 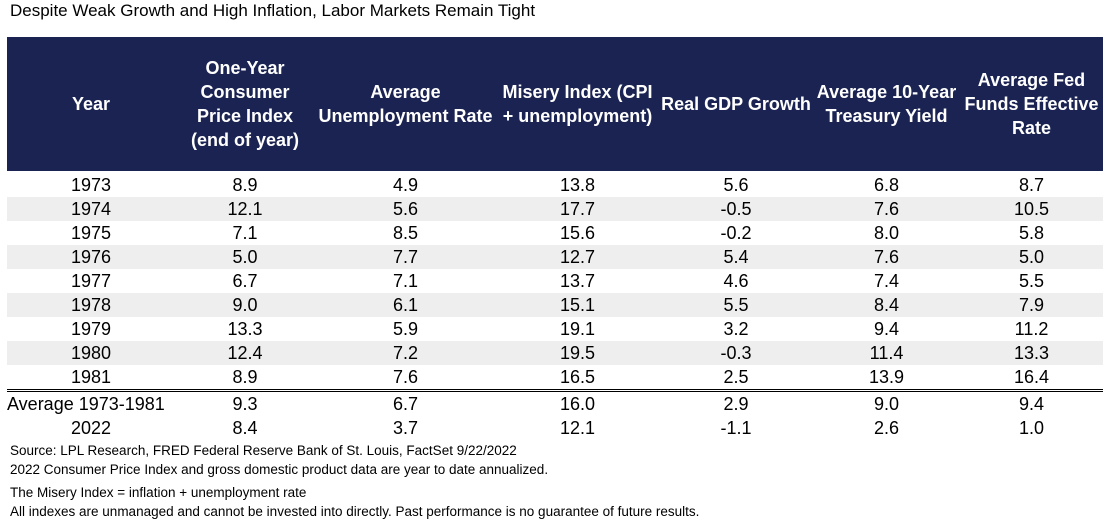 What do you see at coordinates (736, 329) in the screenshot?
I see `real-gdp-cell: 3.2` at bounding box center [736, 329].